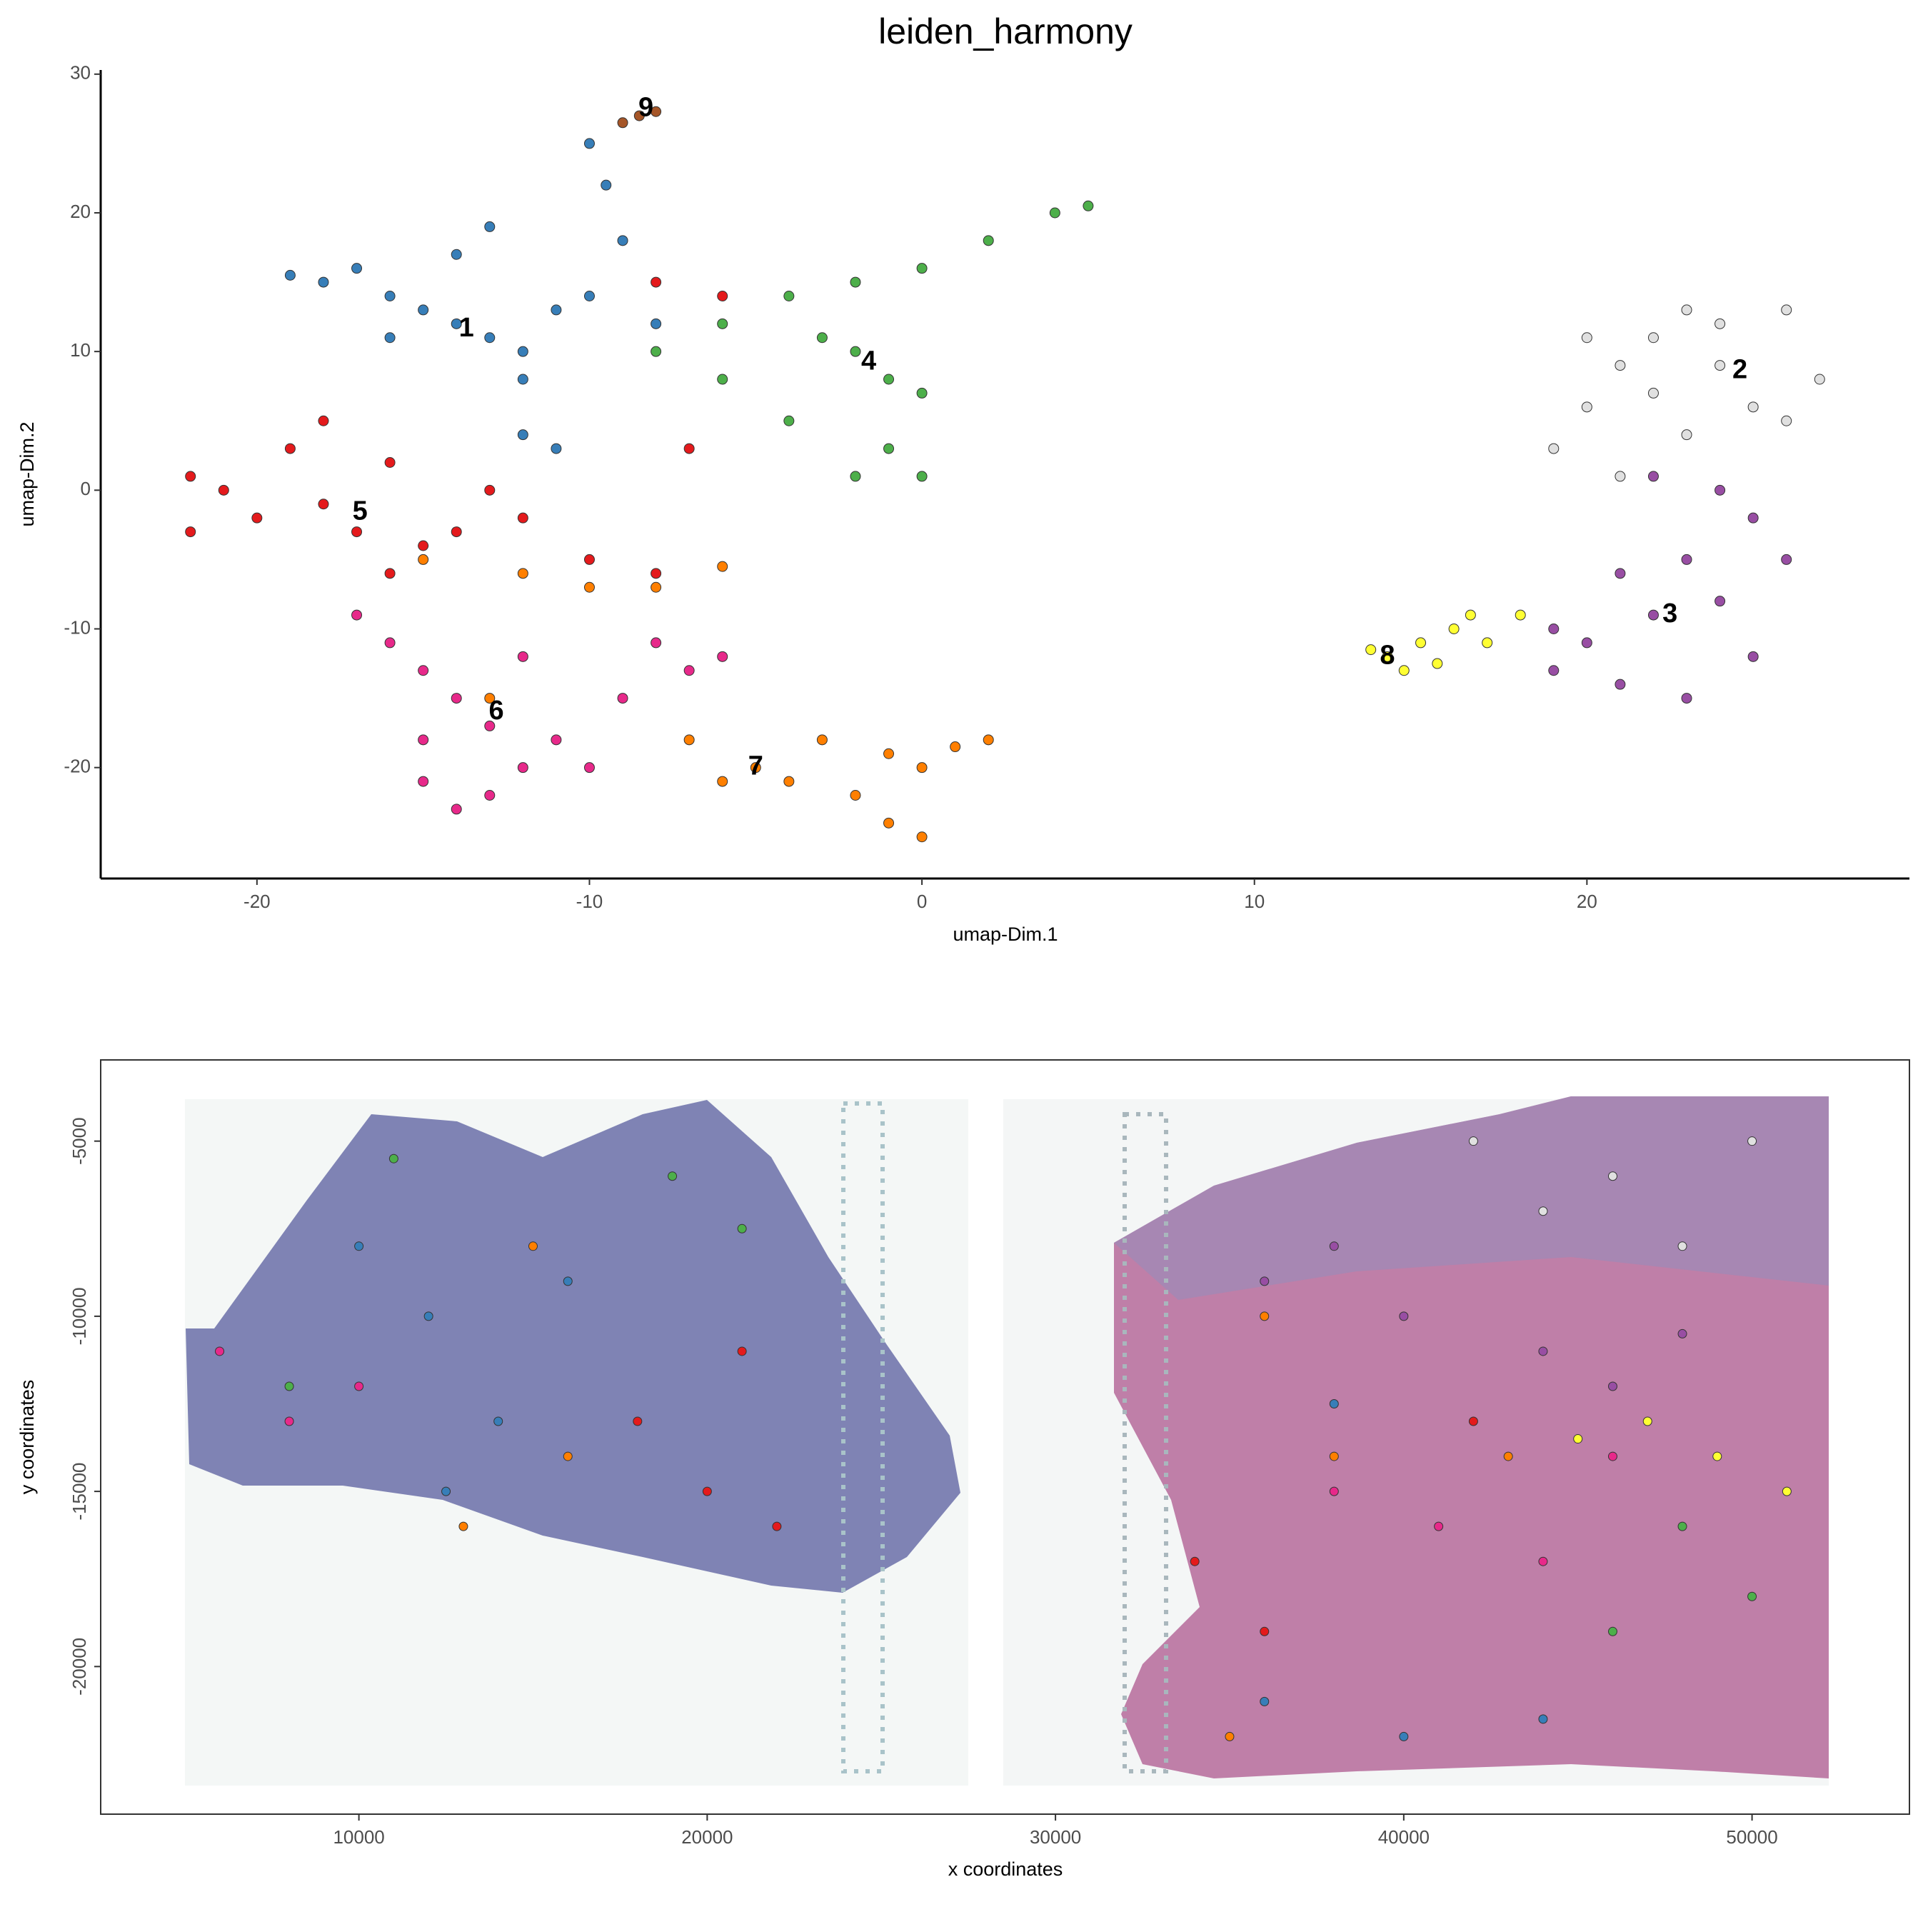 The image size is (1928, 1932). I want to click on y-tick-label: -10000, so click(79, 1316).